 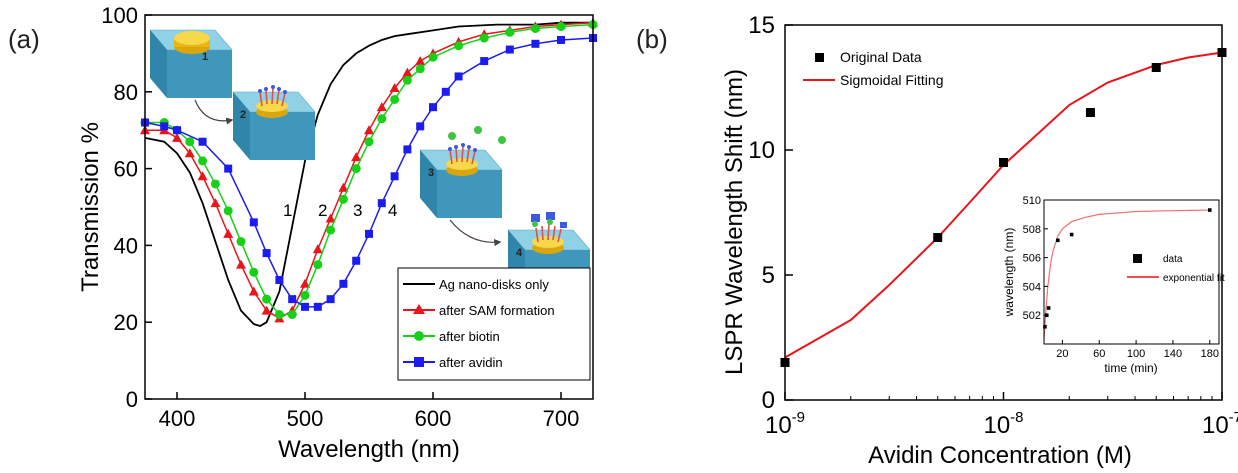 What do you see at coordinates (126, 245) in the screenshot?
I see `chart-a-y-tick-label: 40` at bounding box center [126, 245].